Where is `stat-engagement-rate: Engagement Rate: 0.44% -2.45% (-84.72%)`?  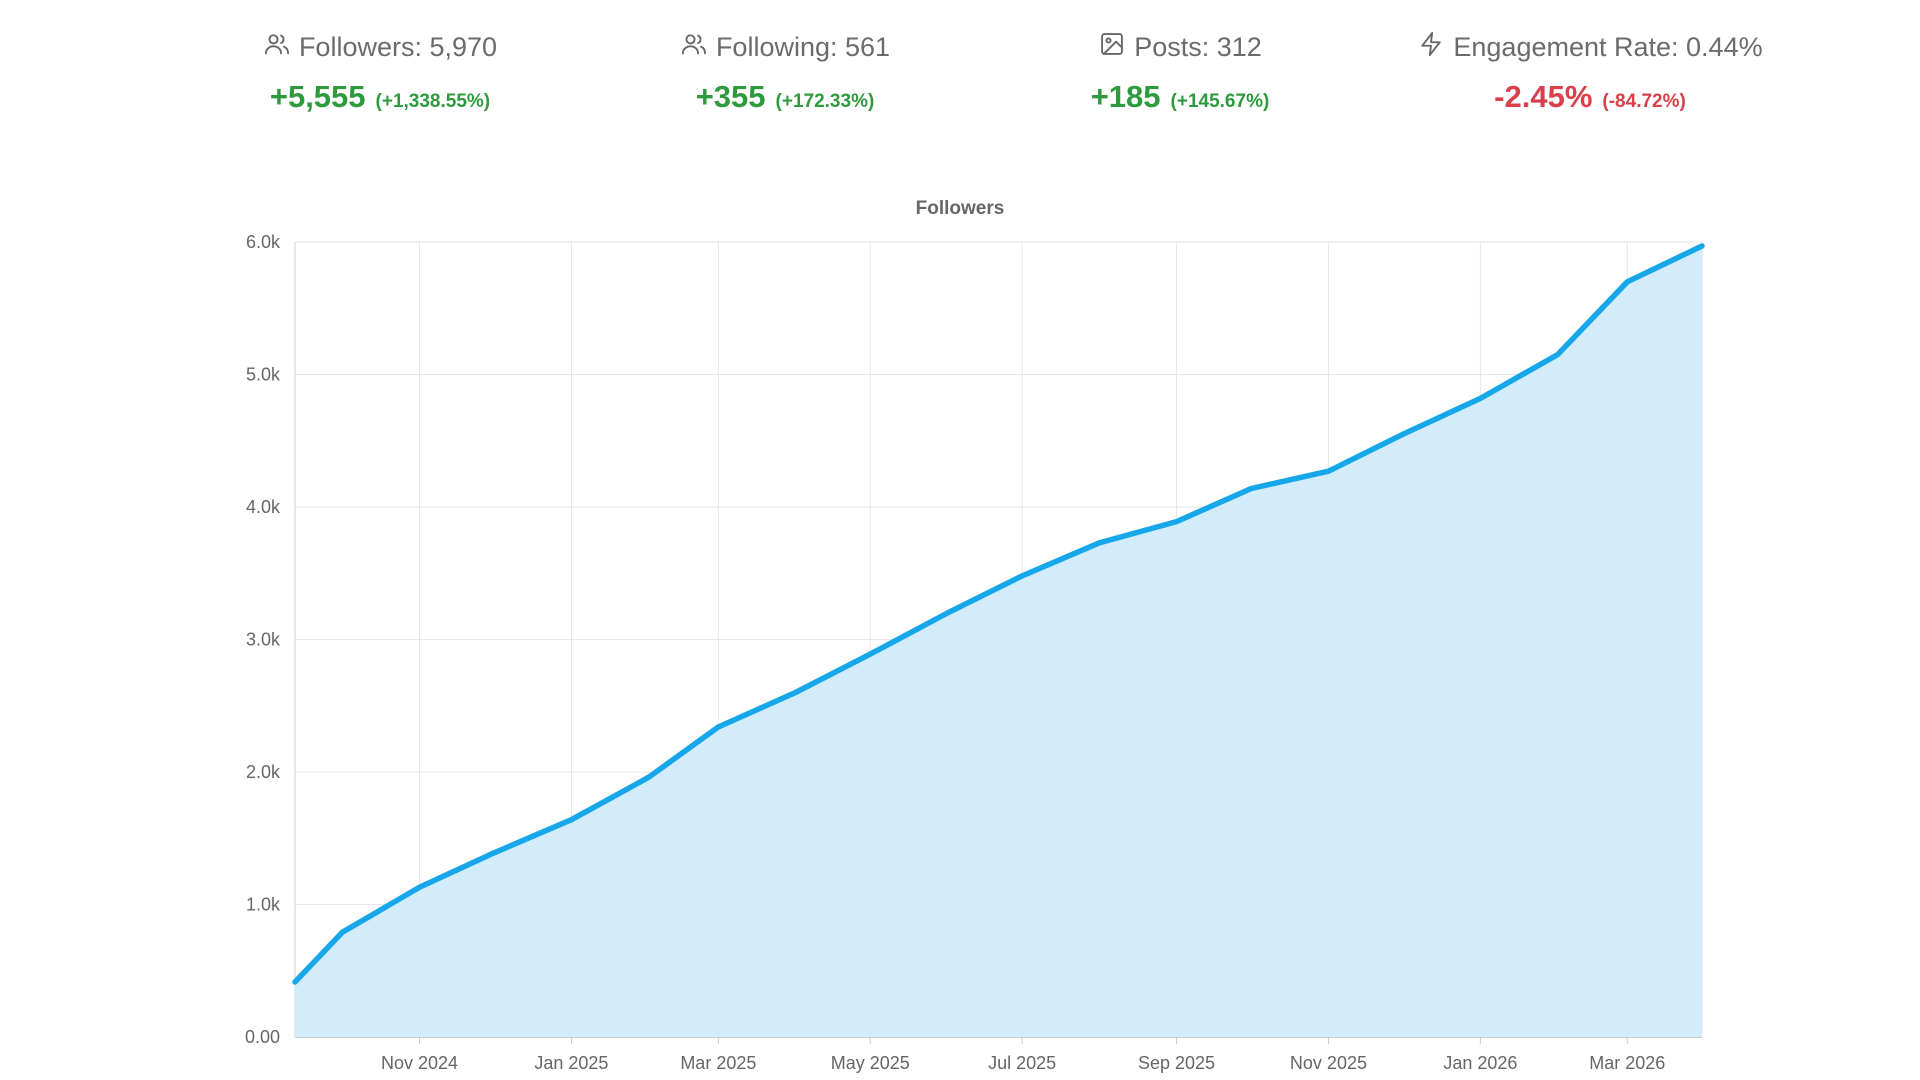
stat-engagement-rate: Engagement Rate: 0.44% -2.45% (-84.72%) is located at coordinates (1590, 72).